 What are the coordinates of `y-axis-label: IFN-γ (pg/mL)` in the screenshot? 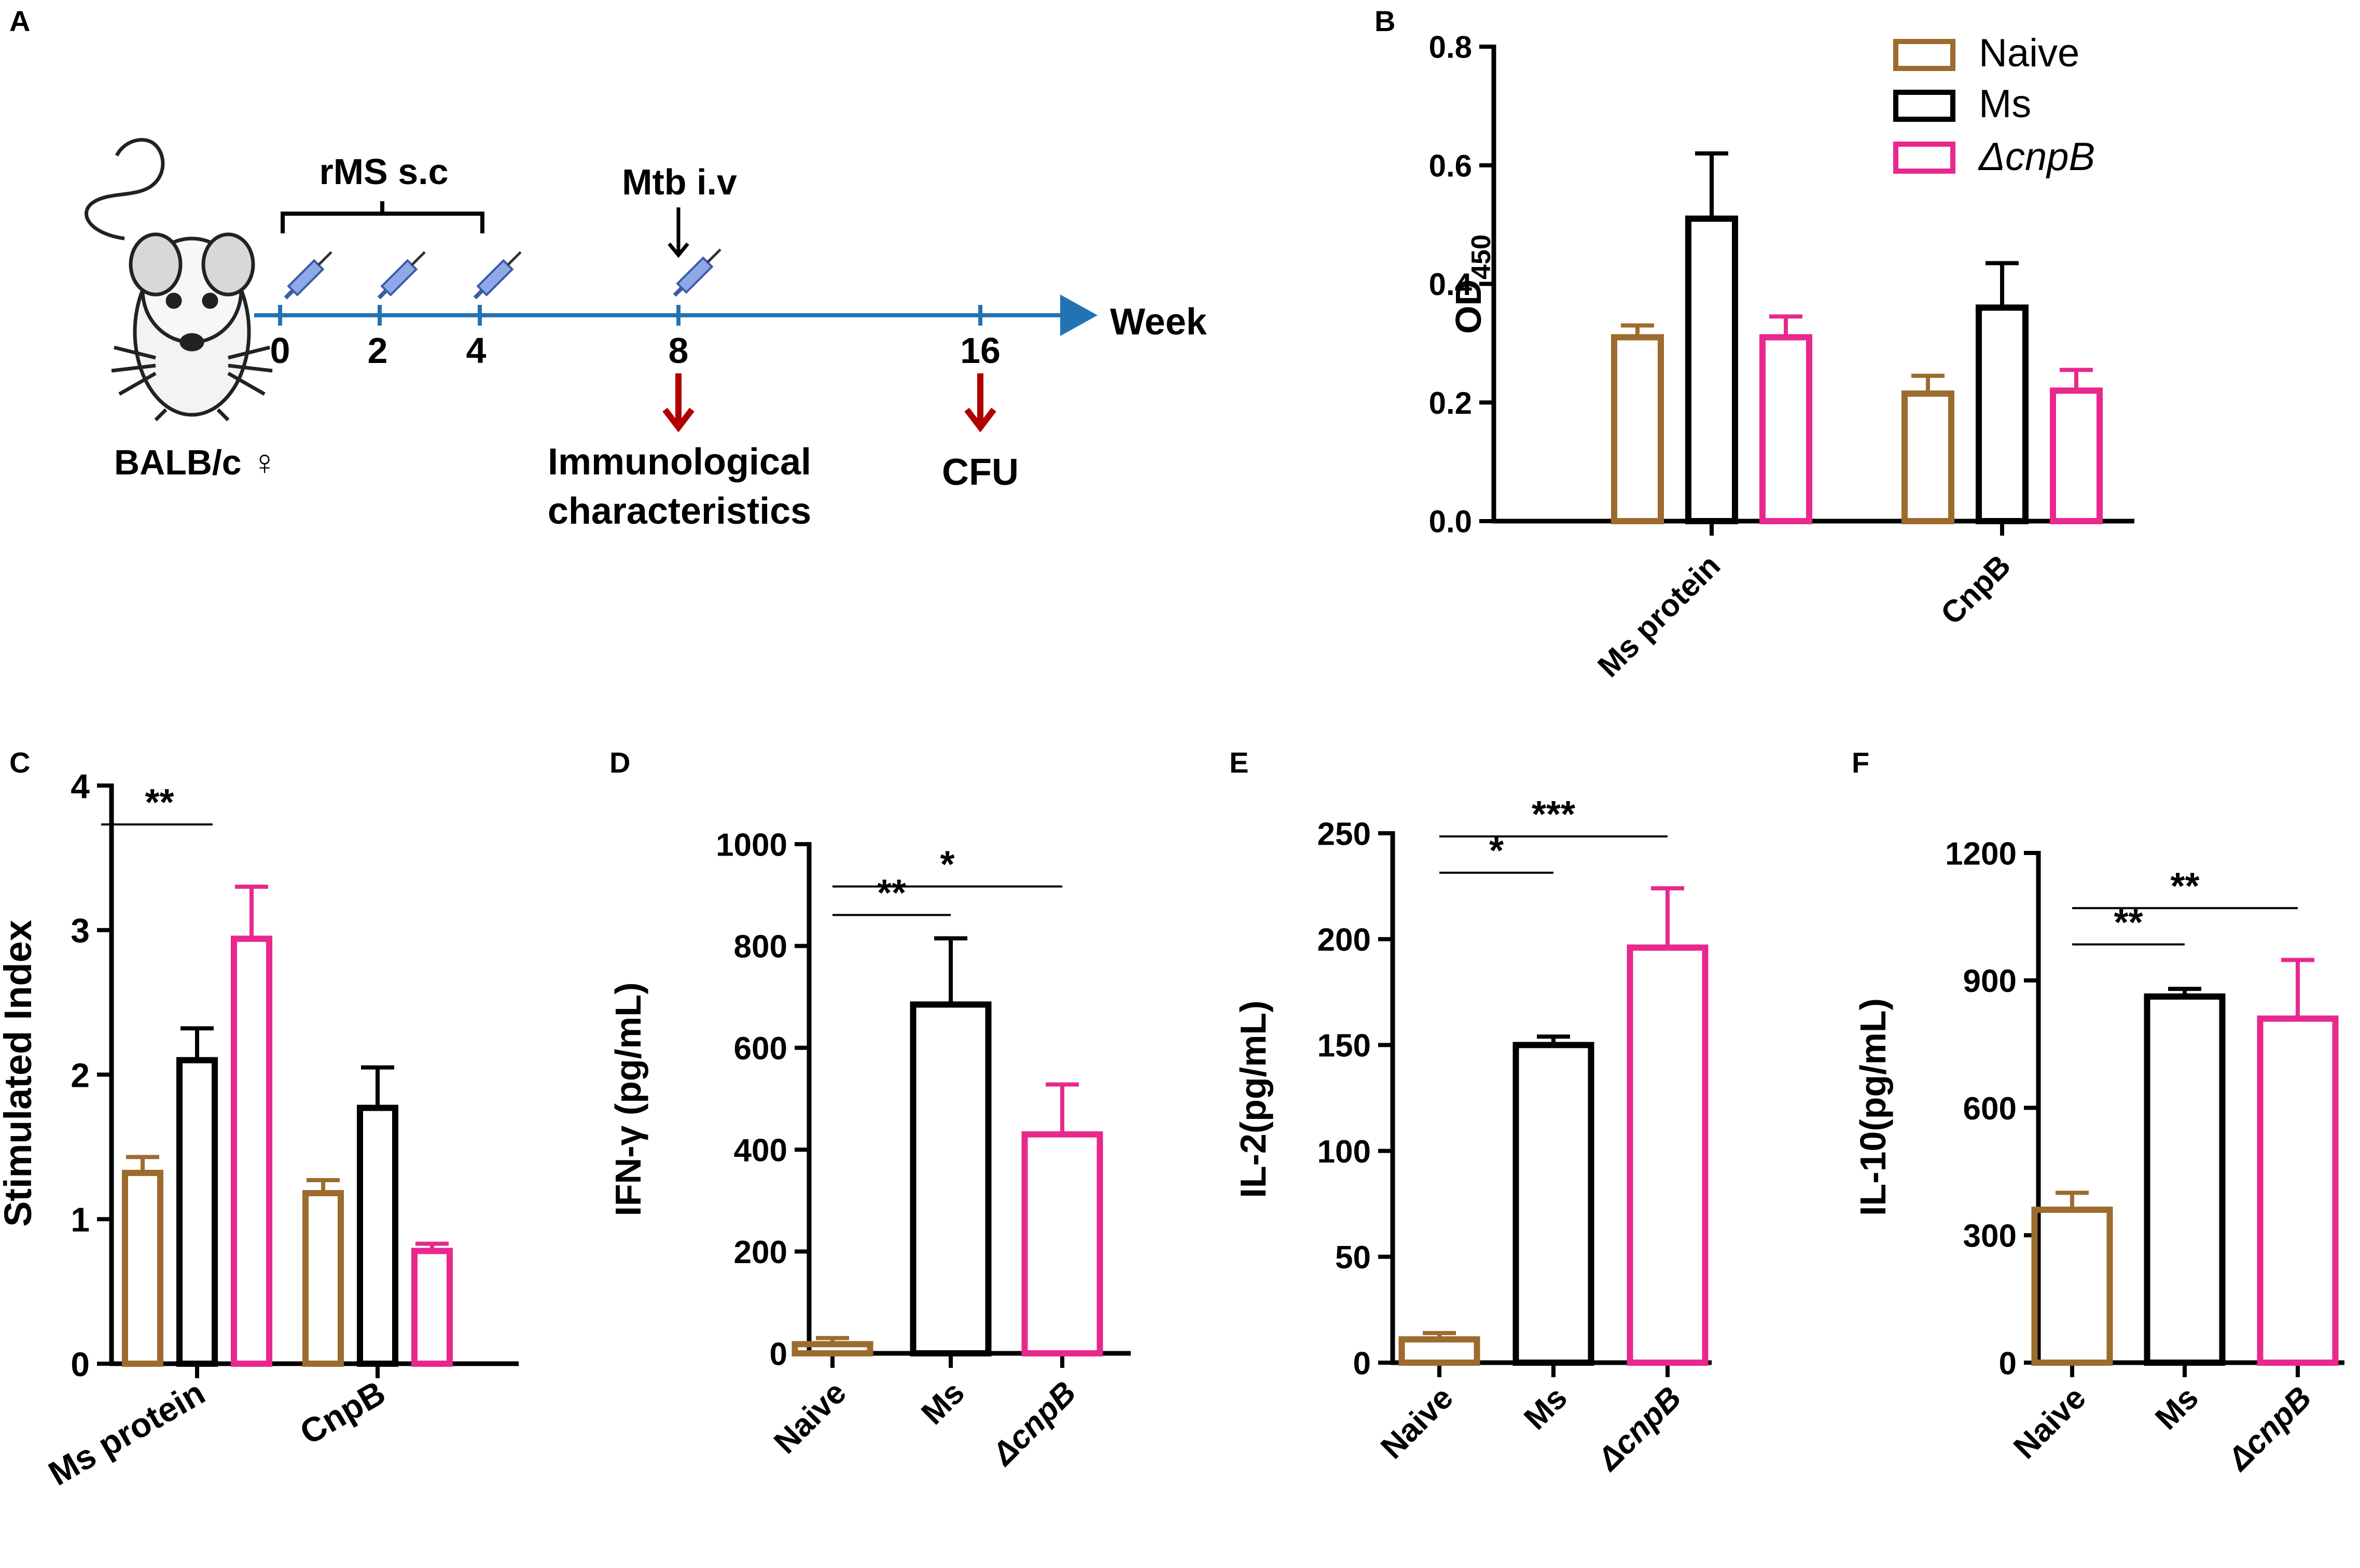 It's located at (628, 1099).